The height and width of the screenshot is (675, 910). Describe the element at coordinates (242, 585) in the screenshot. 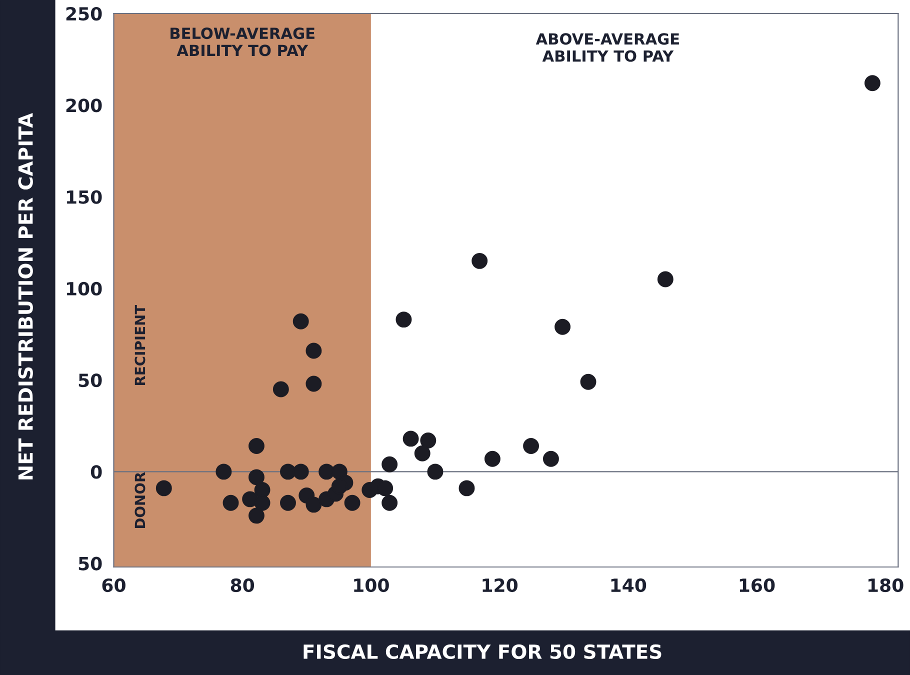

I see `x-tick-label: 80` at that location.